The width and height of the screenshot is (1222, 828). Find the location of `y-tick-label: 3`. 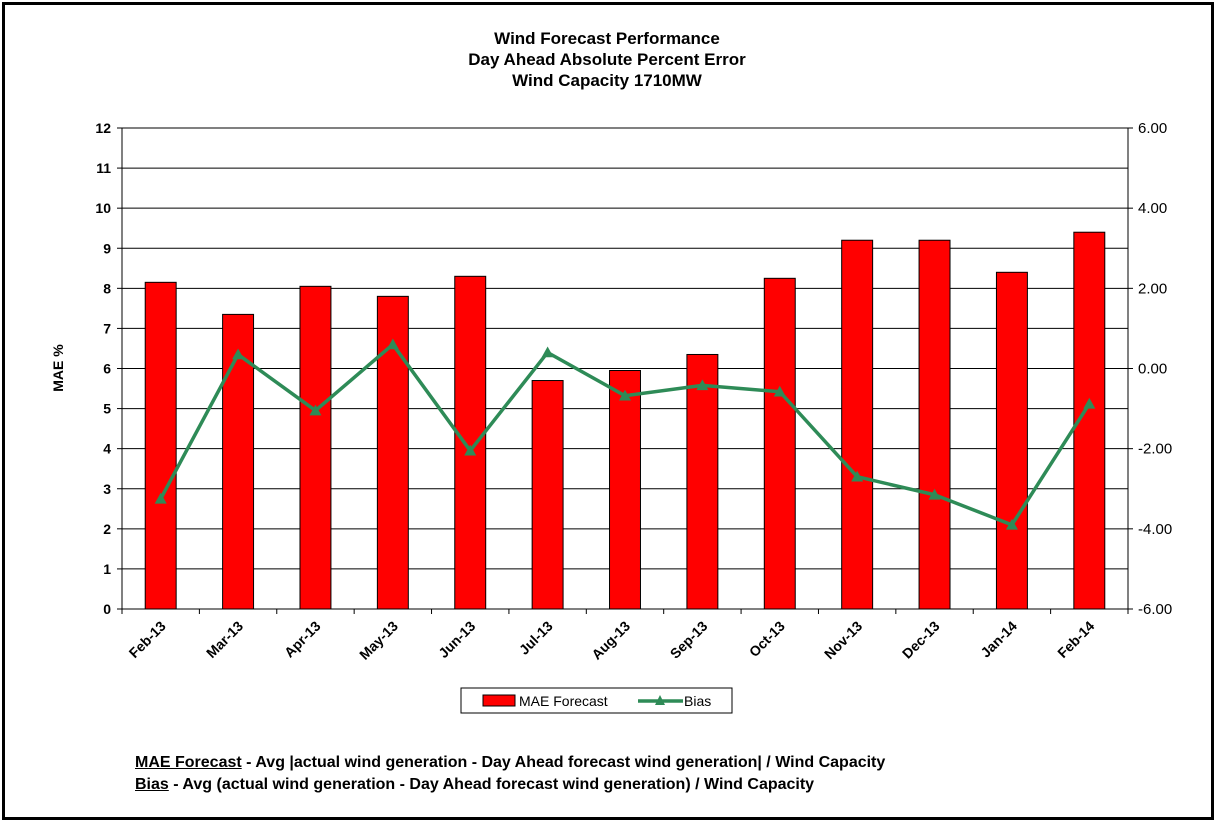

y-tick-label: 3 is located at coordinates (107, 489).